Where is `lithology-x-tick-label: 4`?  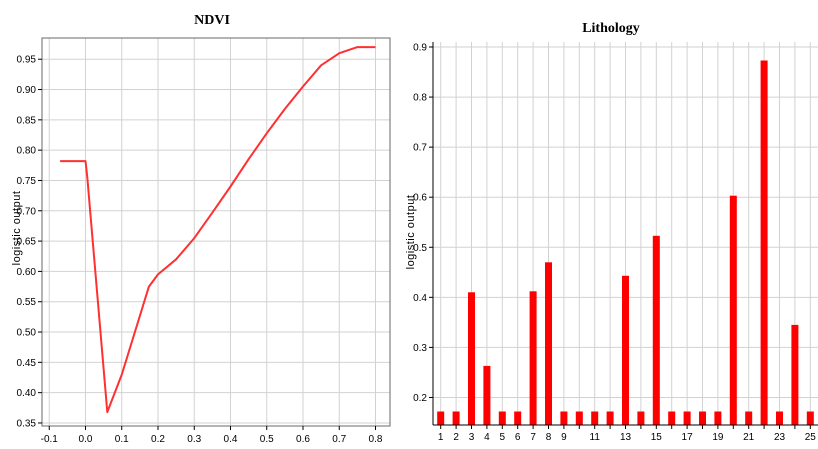 lithology-x-tick-label: 4 is located at coordinates (487, 437).